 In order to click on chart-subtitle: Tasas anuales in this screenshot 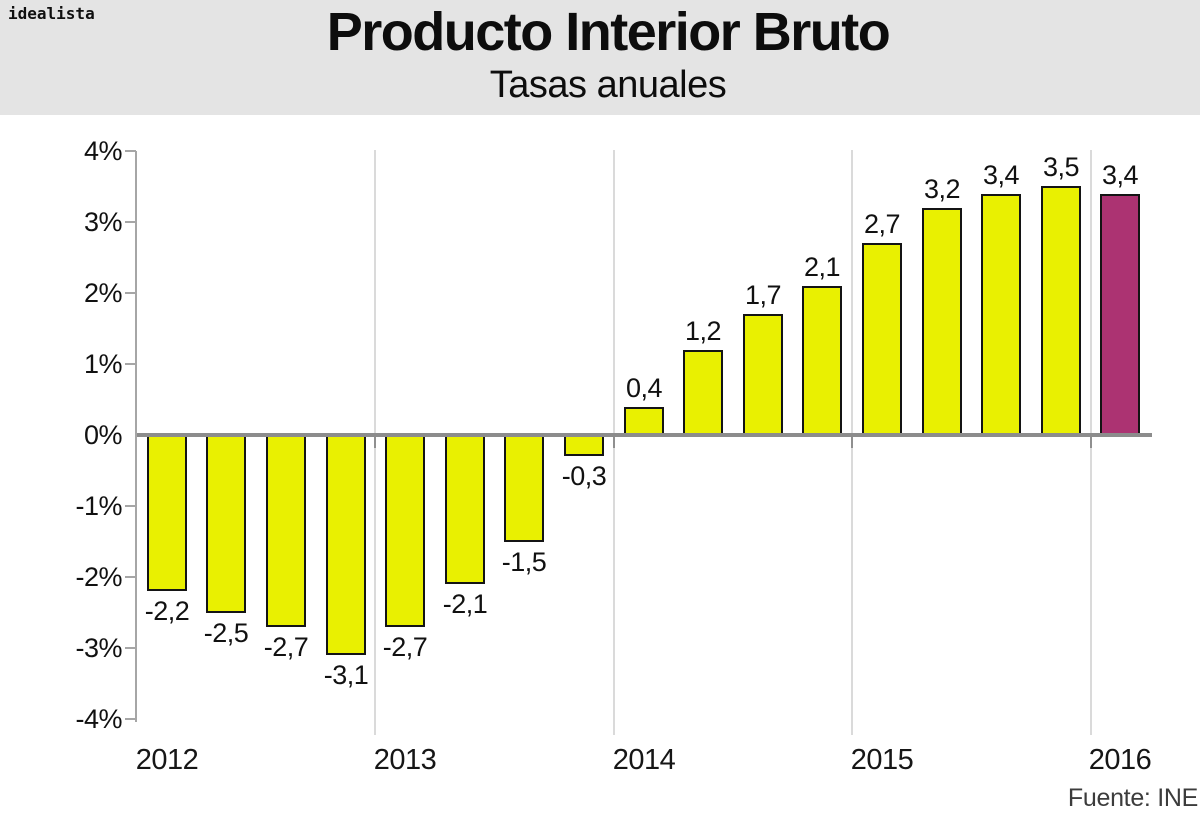, I will do `click(608, 85)`.